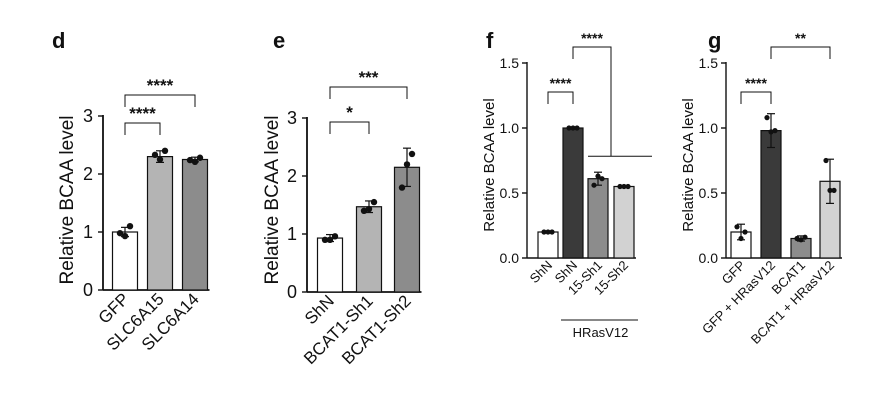  I want to click on panel-letter-g: g, so click(714, 40).